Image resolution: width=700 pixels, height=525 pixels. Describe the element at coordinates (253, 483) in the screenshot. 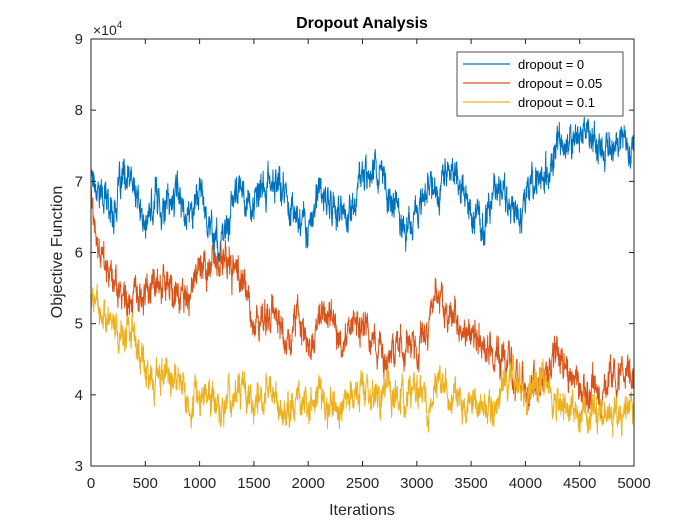

I see `x-tick-label: 1500` at that location.